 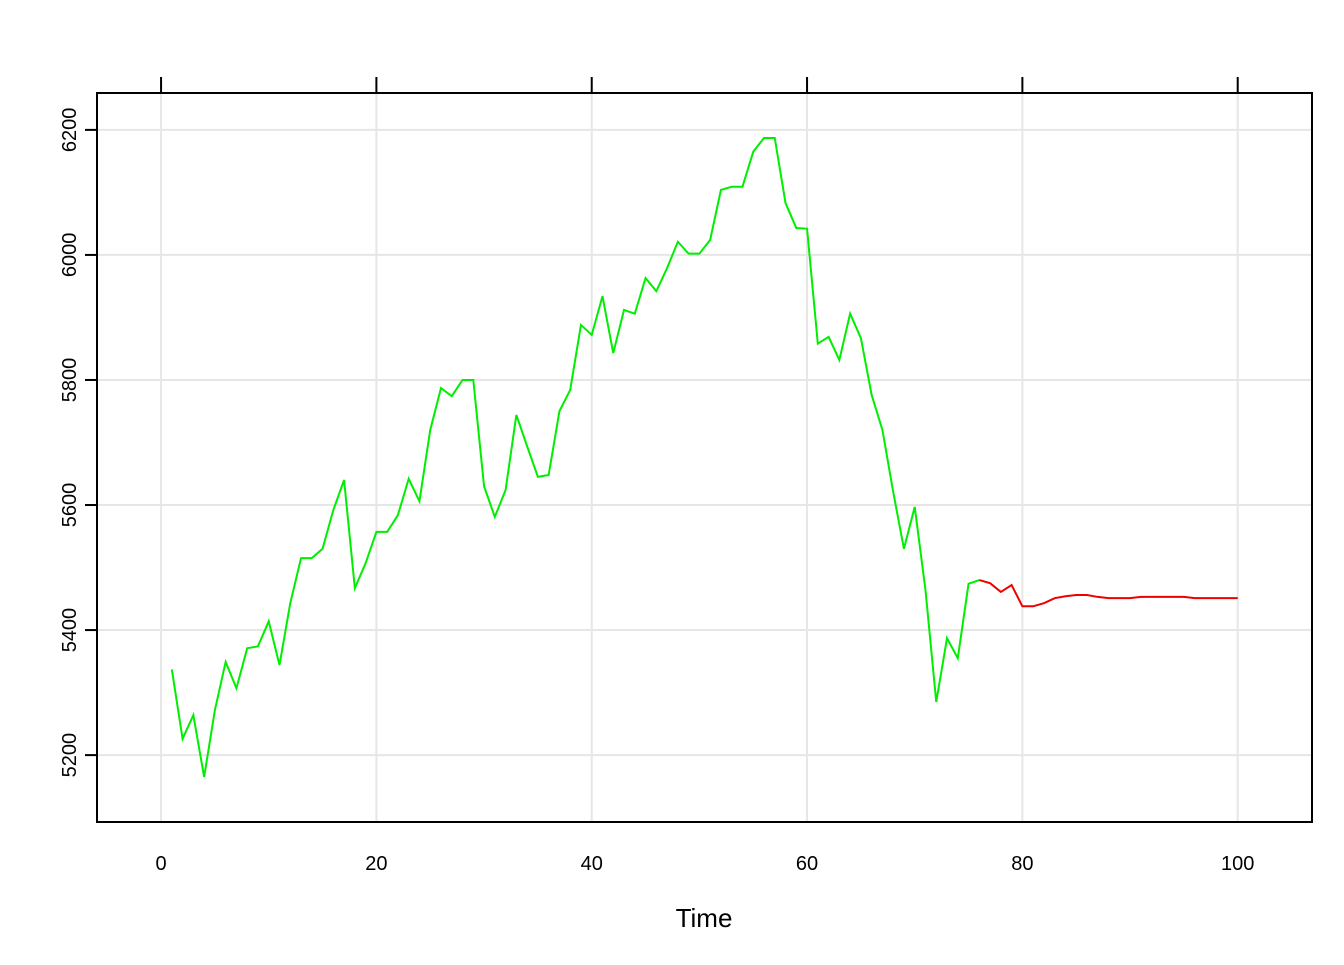 What do you see at coordinates (807, 864) in the screenshot?
I see `x-tick-label: 60` at bounding box center [807, 864].